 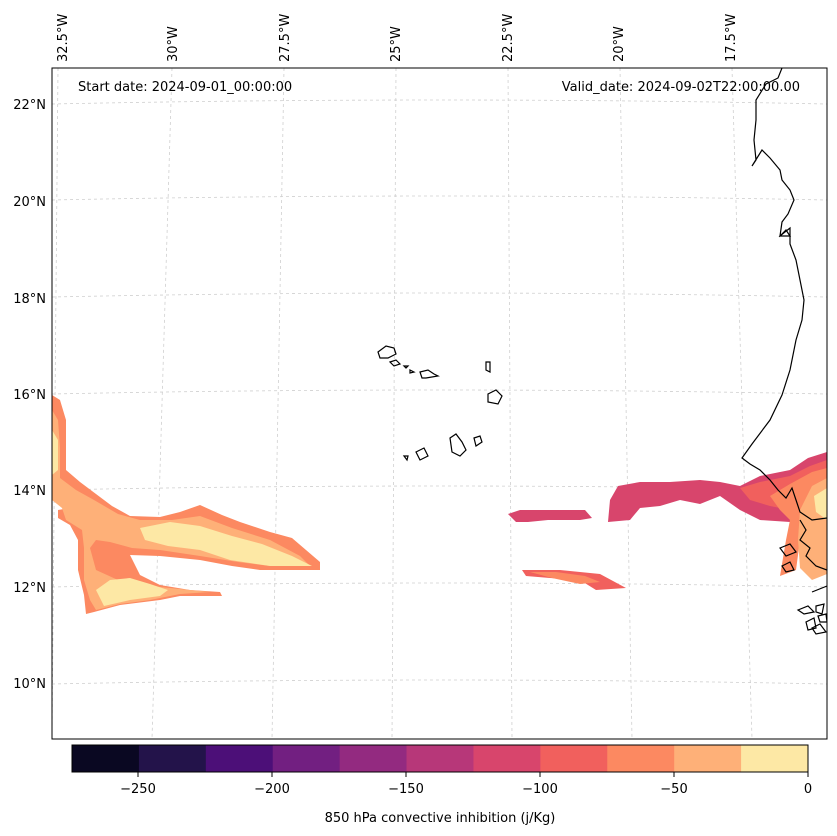 I want to click on colorbar-tick-label: −200, so click(x=272, y=789).